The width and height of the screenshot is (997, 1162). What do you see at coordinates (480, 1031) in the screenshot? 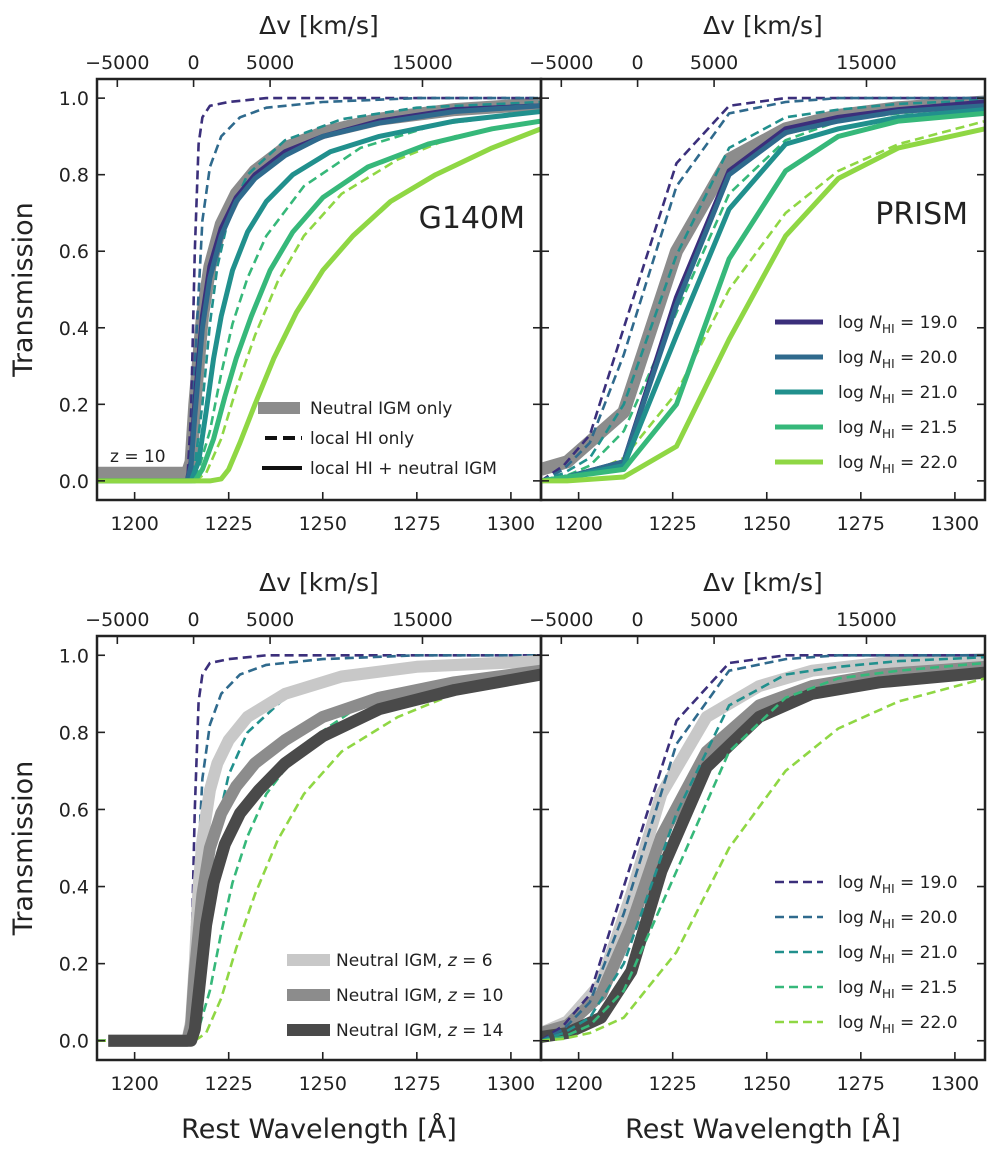
I see `legend-value: = 14` at bounding box center [480, 1031].